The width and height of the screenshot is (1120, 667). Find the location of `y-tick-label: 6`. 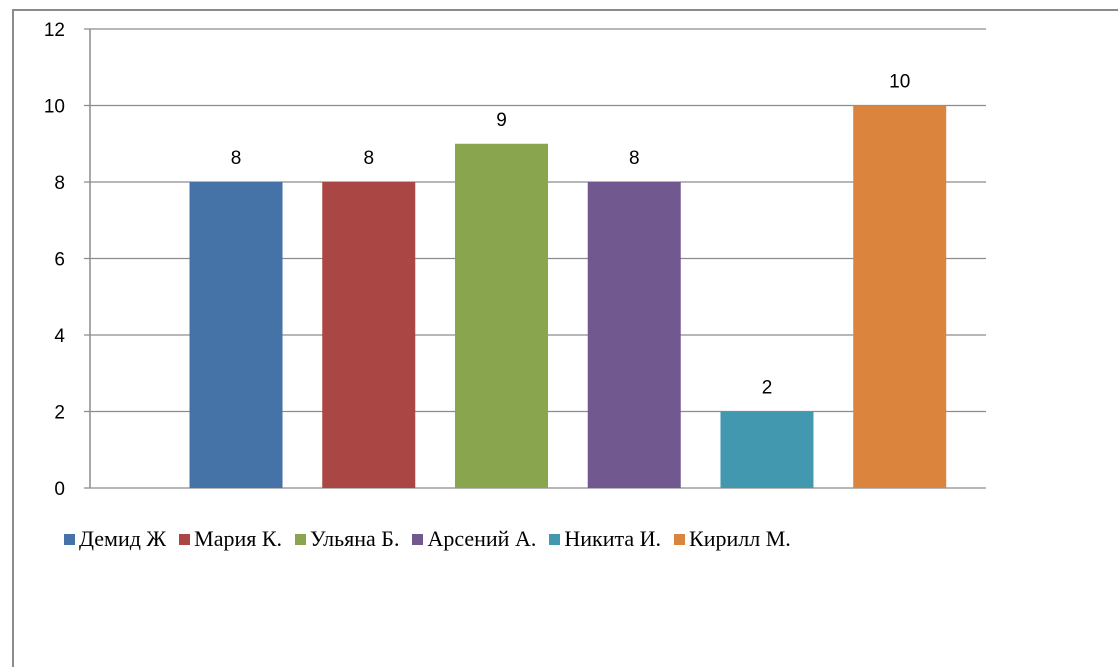

y-tick-label: 6 is located at coordinates (59, 260).